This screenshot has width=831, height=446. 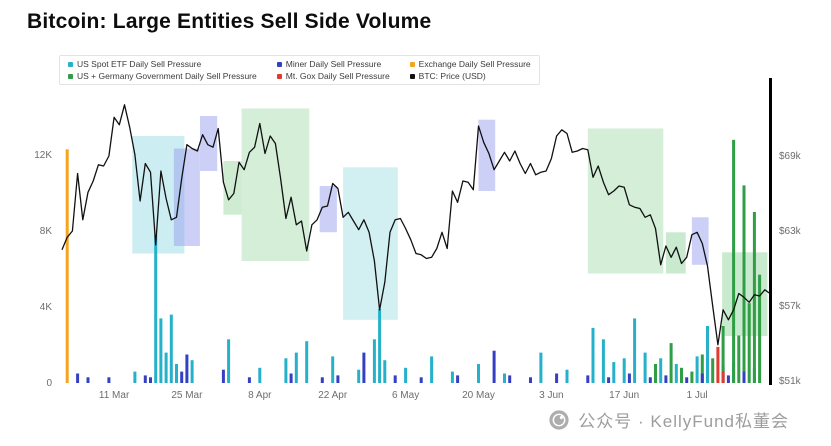 I want to click on x-axis-tick: 25 Mar, so click(x=187, y=395).